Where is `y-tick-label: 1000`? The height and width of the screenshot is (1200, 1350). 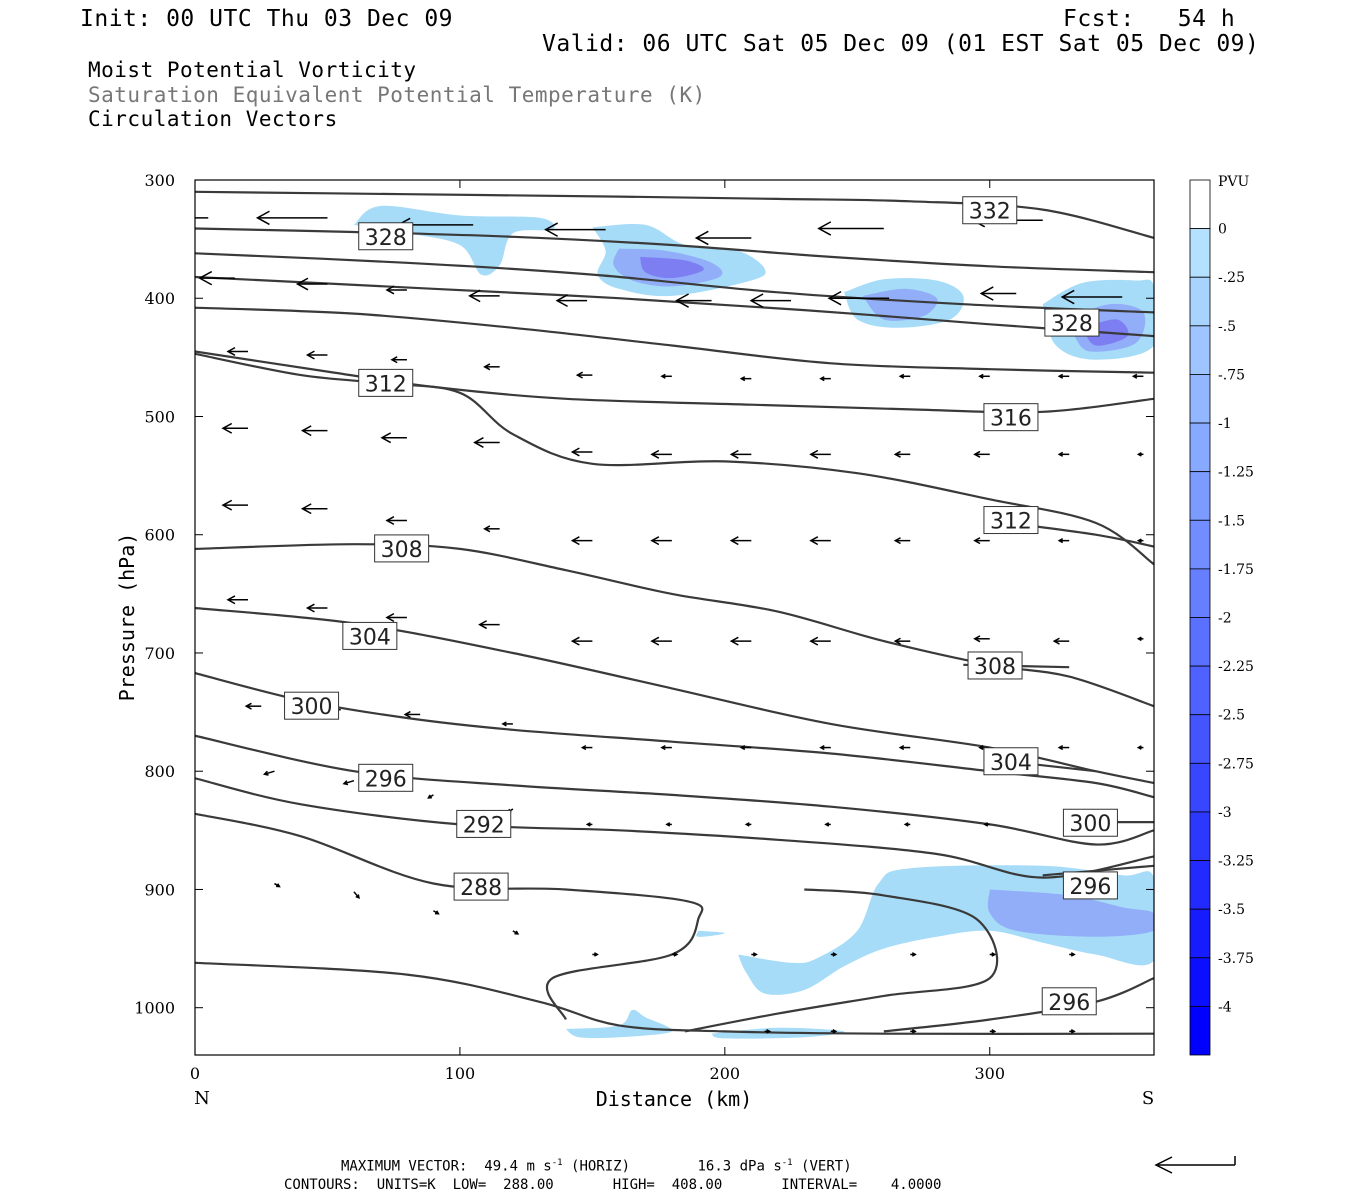 y-tick-label: 1000 is located at coordinates (154, 1008).